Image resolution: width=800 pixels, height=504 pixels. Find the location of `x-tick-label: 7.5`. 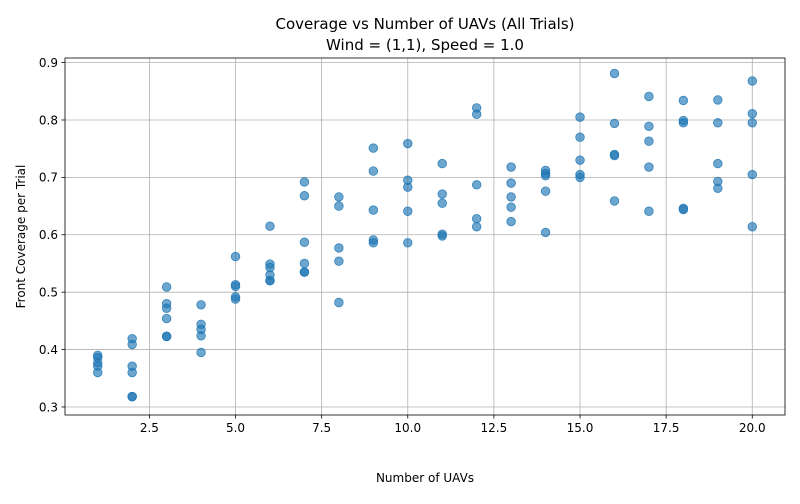

x-tick-label: 7.5 is located at coordinates (321, 428).